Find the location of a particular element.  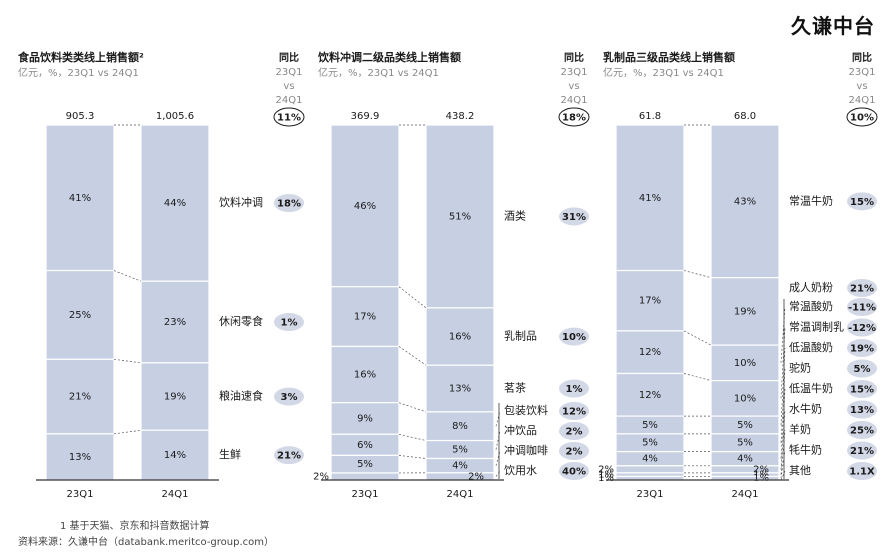

series-label: 常温酸奶 is located at coordinates (811, 306).